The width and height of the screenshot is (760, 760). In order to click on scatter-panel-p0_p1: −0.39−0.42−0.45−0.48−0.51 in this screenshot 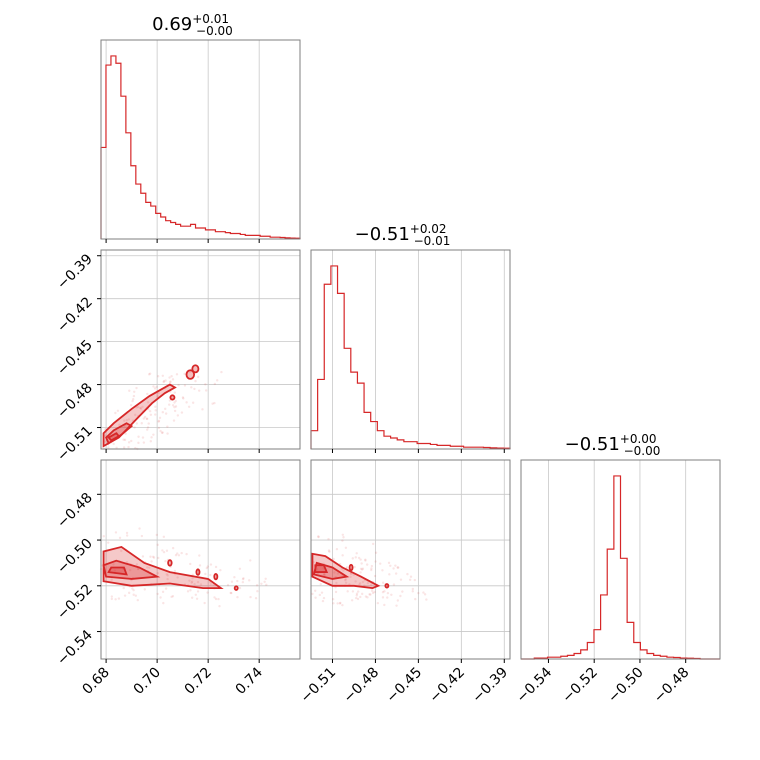, I will do `click(177, 357)`.